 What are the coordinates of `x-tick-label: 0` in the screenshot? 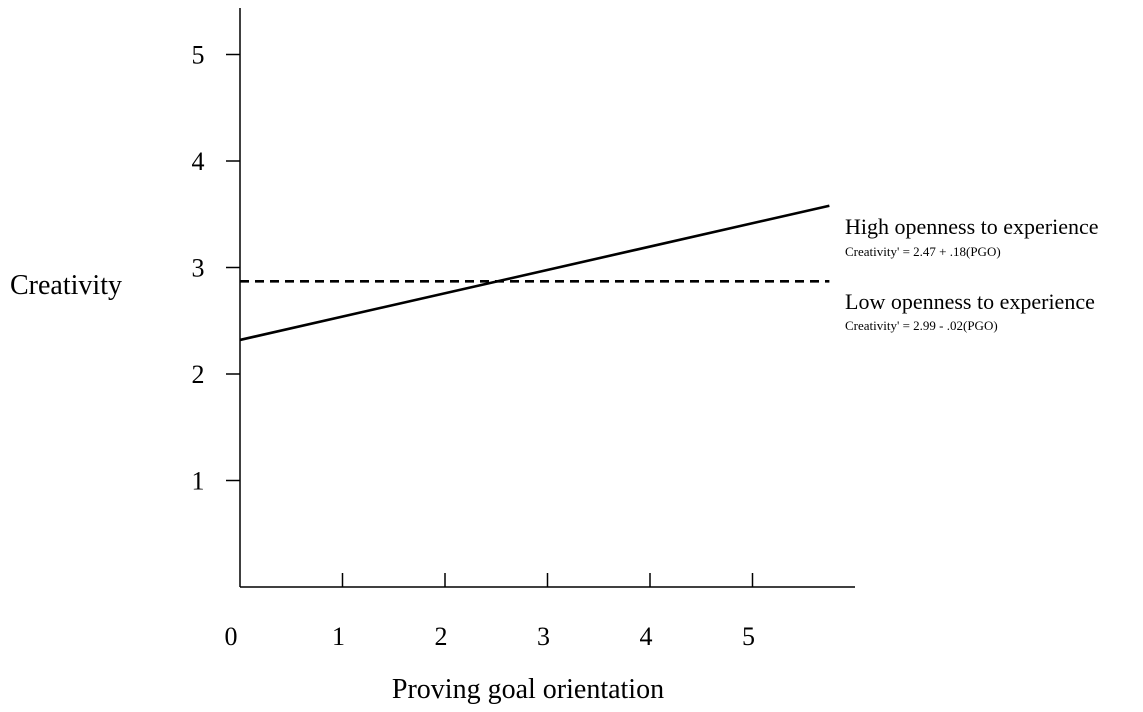 It's located at (231, 636).